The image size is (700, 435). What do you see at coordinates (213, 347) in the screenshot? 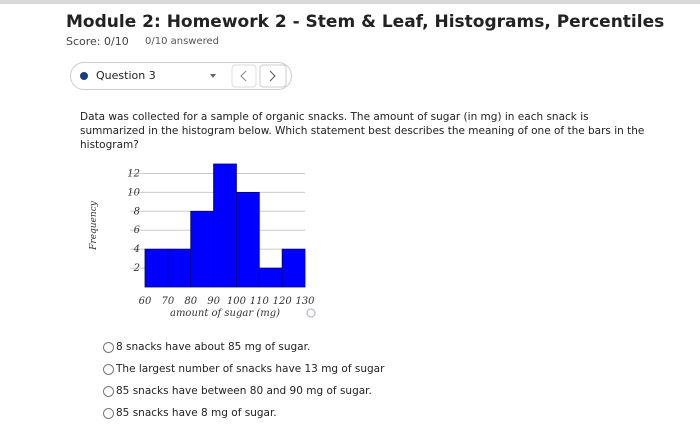
I see `option-text: 8 snacks have about 85 mg of sugar.` at bounding box center [213, 347].